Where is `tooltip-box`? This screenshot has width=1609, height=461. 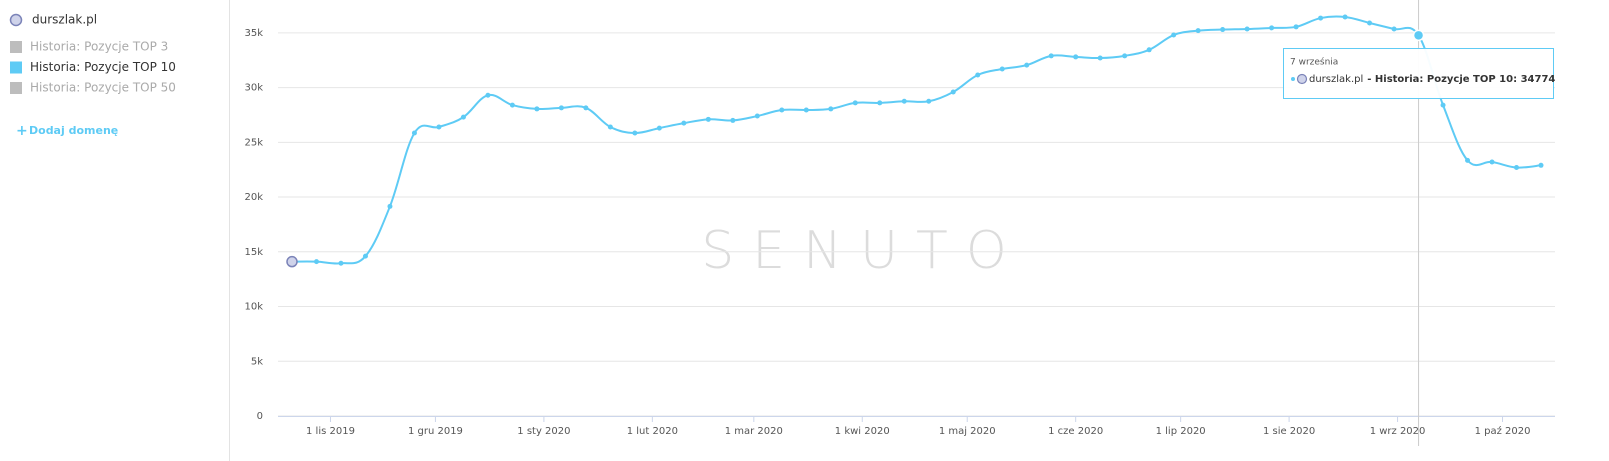 tooltip-box is located at coordinates (1418, 73).